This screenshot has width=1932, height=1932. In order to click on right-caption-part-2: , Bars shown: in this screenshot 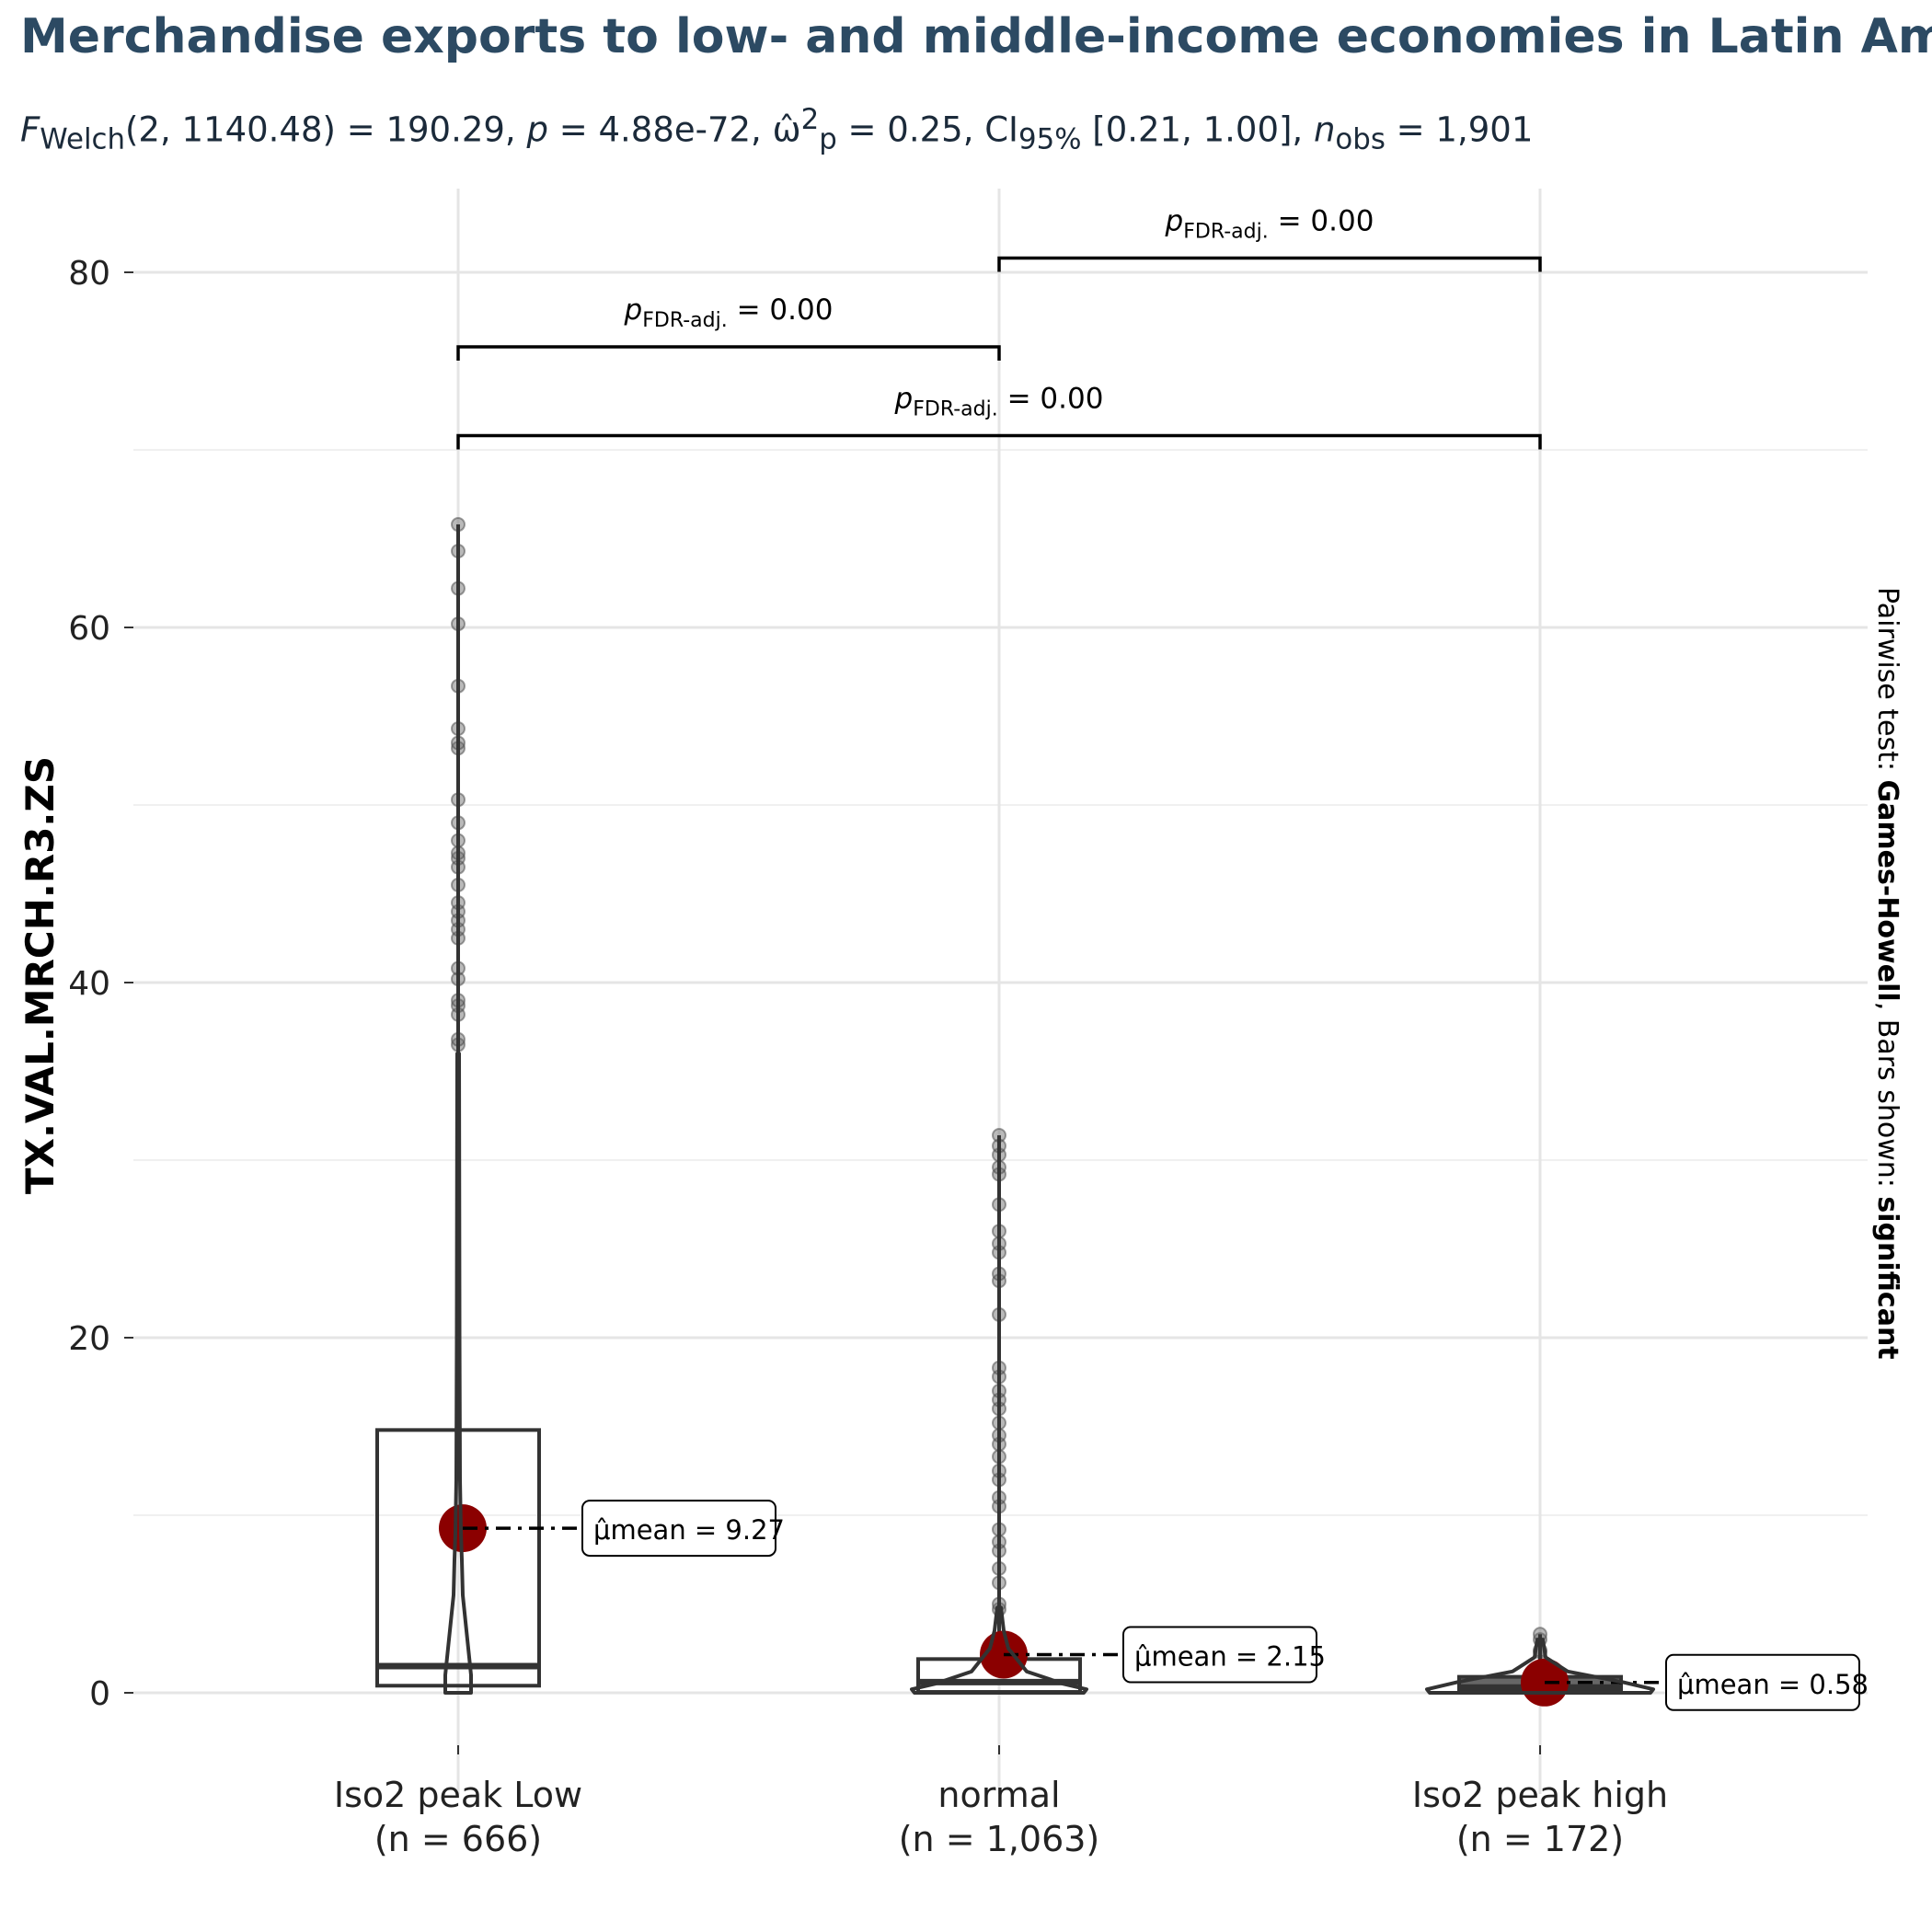, I will do `click(1887, 1099)`.